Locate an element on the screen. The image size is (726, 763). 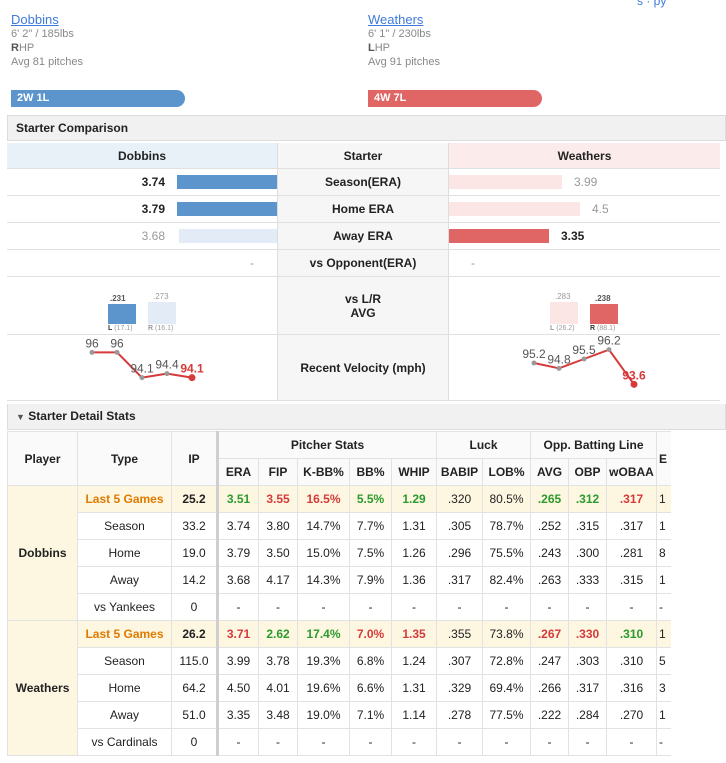
subheader: FIP is located at coordinates (278, 472).